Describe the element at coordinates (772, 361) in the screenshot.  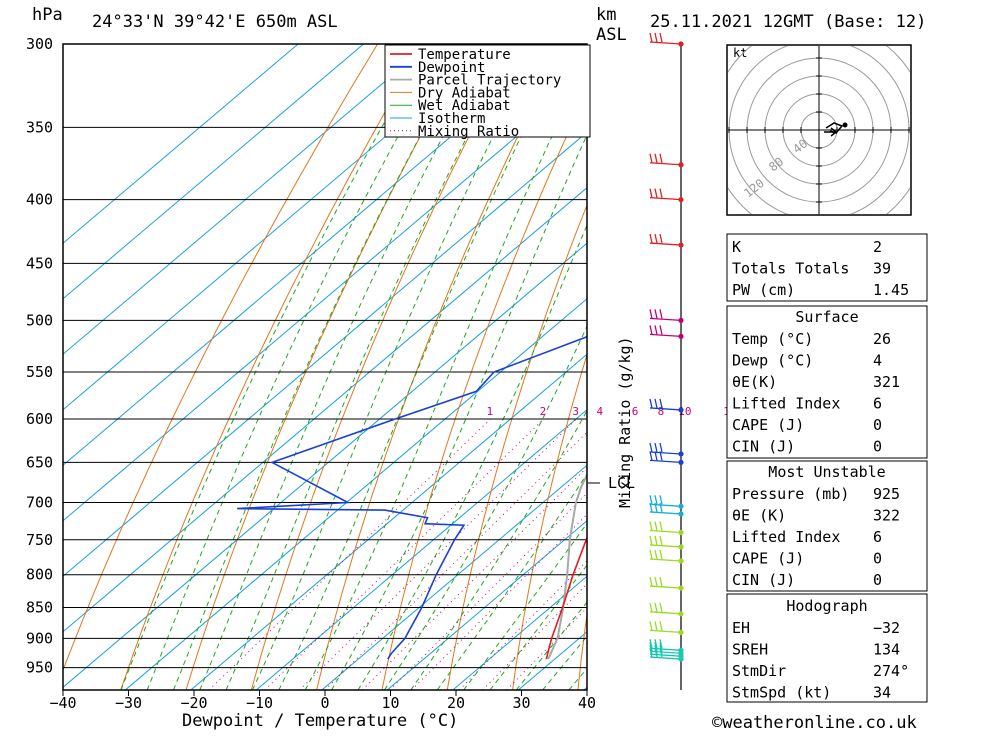
I see `stats-row-label: Dewp (°C)` at that location.